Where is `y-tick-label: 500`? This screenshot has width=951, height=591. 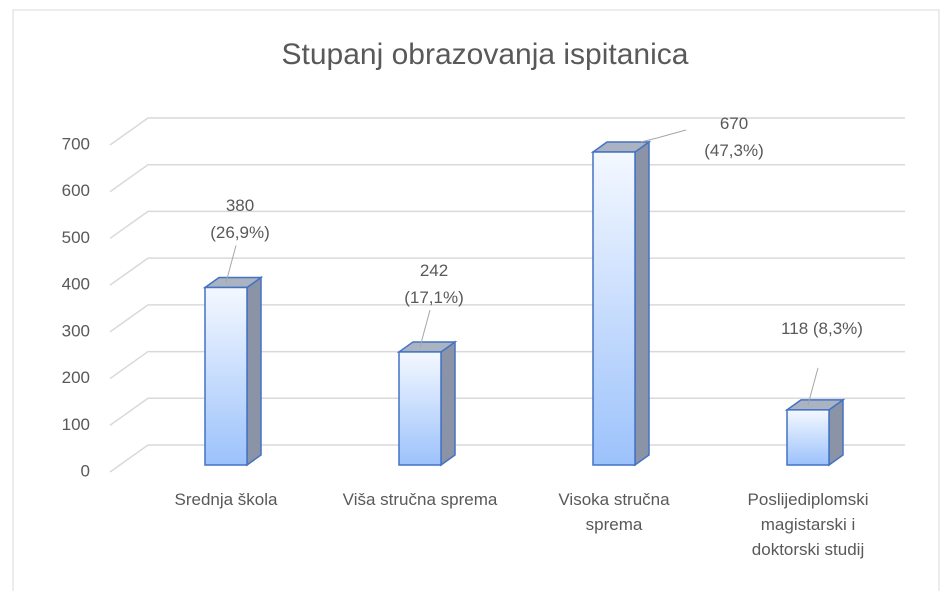
y-tick-label: 500 is located at coordinates (76, 237).